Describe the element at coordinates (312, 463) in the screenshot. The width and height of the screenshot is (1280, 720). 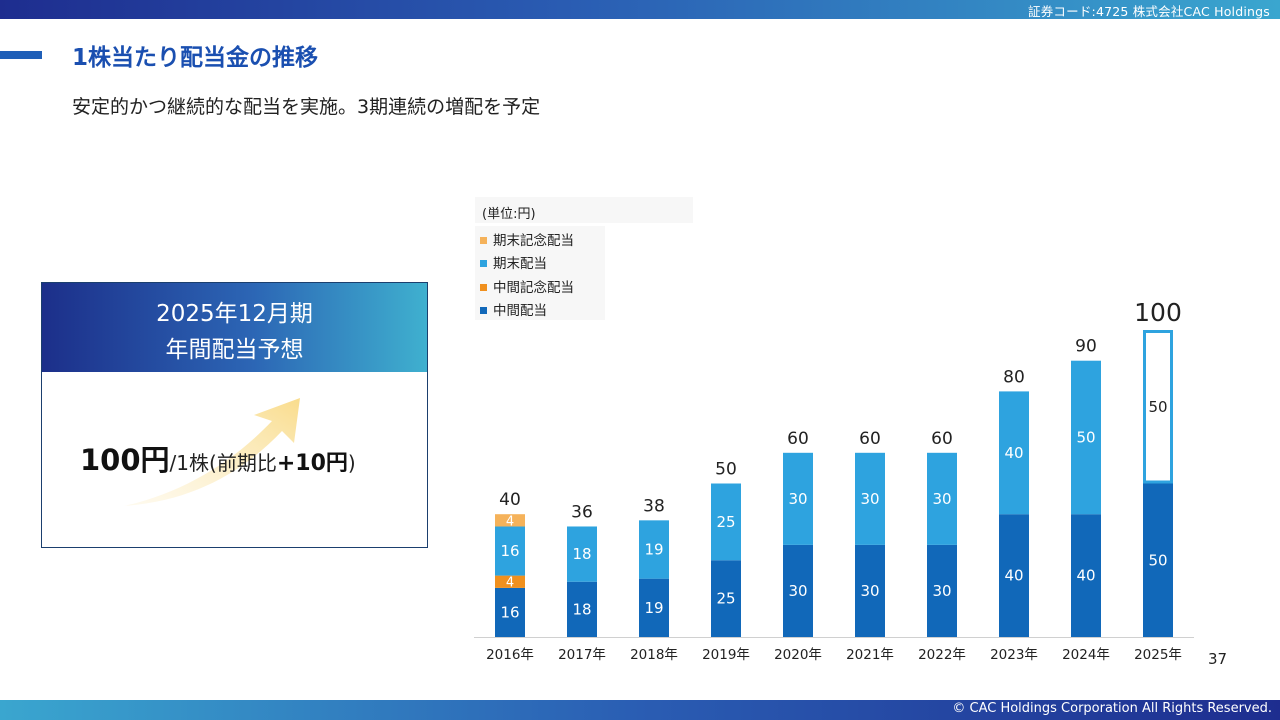
I see `forecast-change: +10円` at that location.